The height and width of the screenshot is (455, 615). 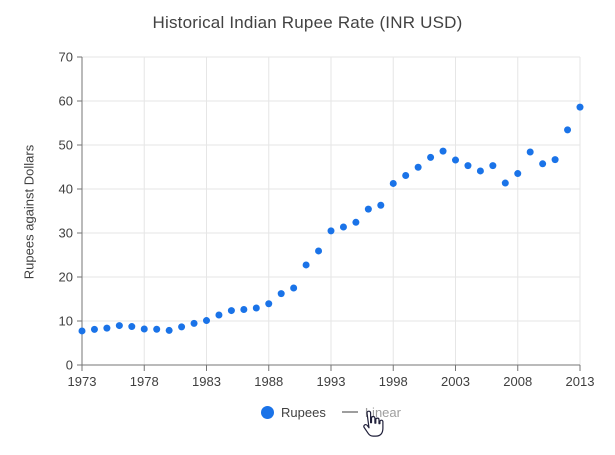 What do you see at coordinates (517, 381) in the screenshot?
I see `x-tick-label: 2008` at bounding box center [517, 381].